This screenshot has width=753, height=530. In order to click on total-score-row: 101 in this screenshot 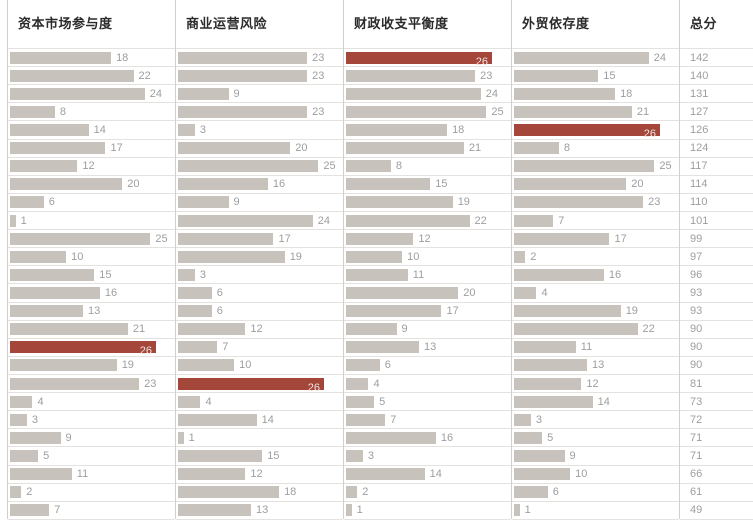, I will do `click(716, 221)`.